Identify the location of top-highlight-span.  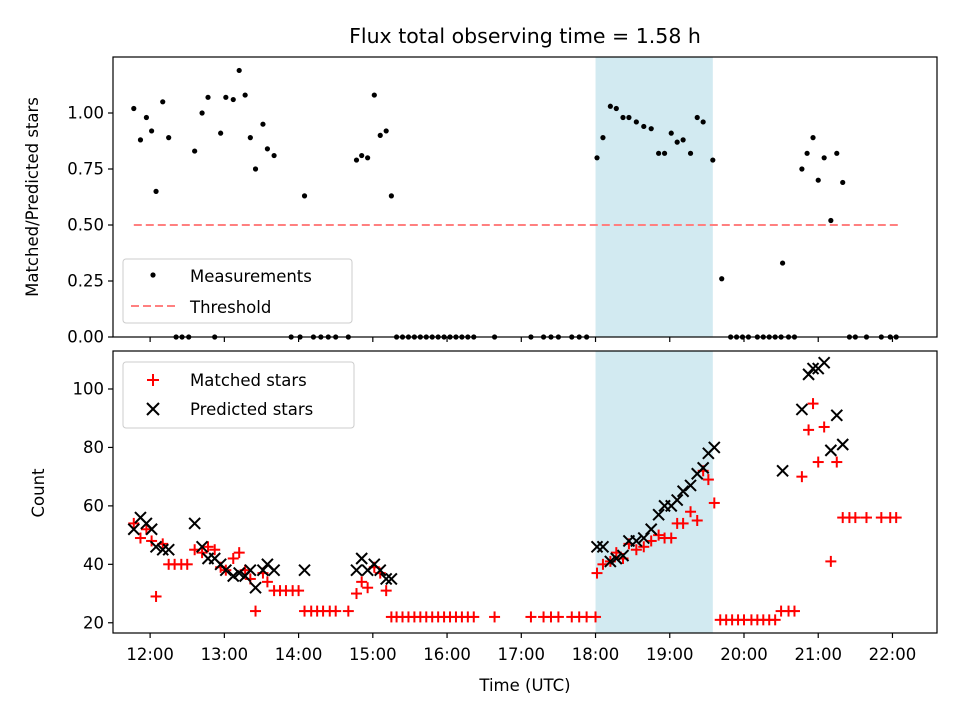
(654, 197).